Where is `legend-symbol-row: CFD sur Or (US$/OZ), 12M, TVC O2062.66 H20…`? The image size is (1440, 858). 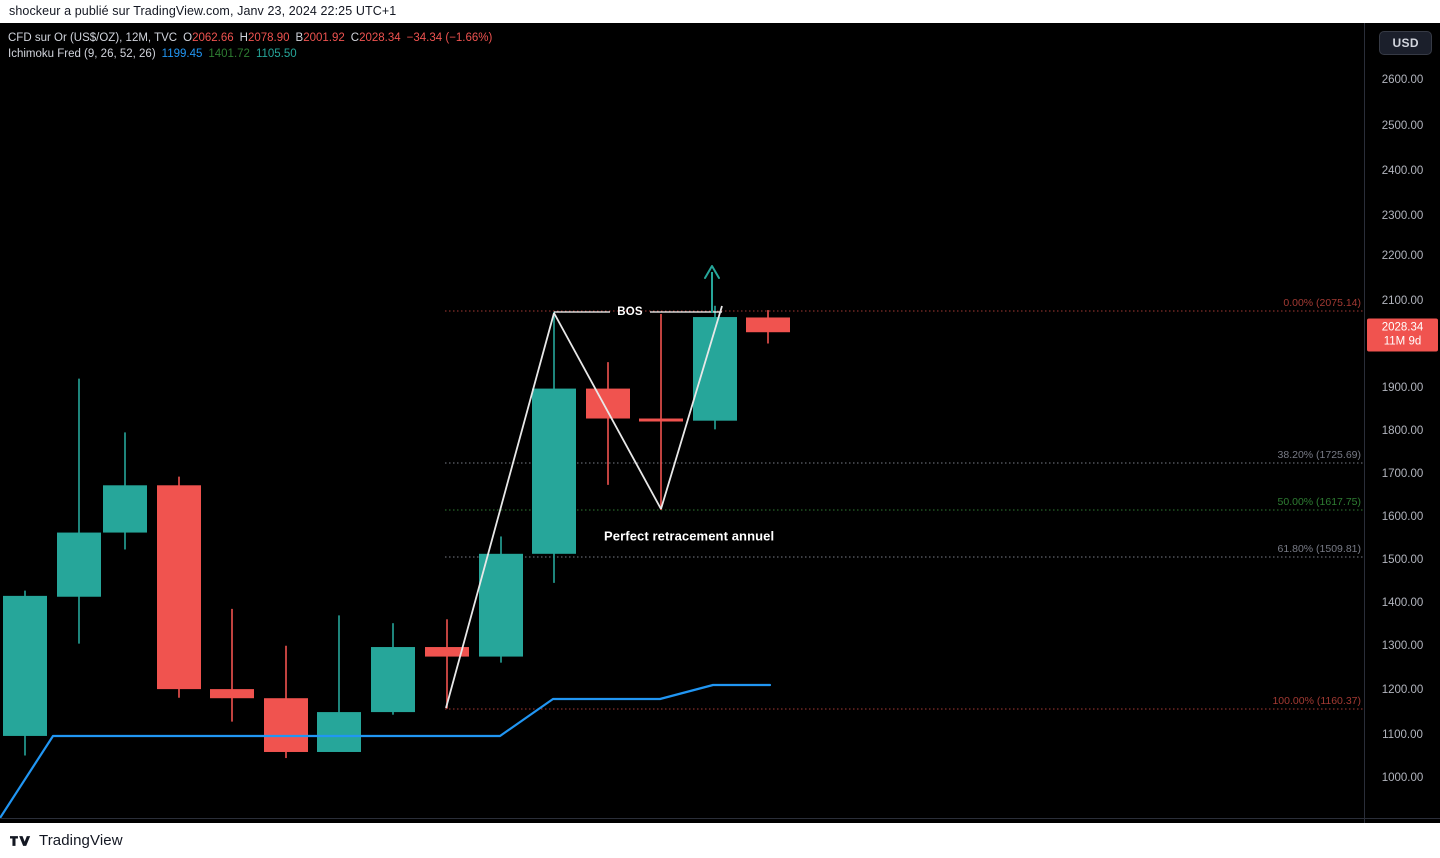 legend-symbol-row: CFD sur Or (US$/OZ), 12M, TVC O2062.66 H20… is located at coordinates (250, 39).